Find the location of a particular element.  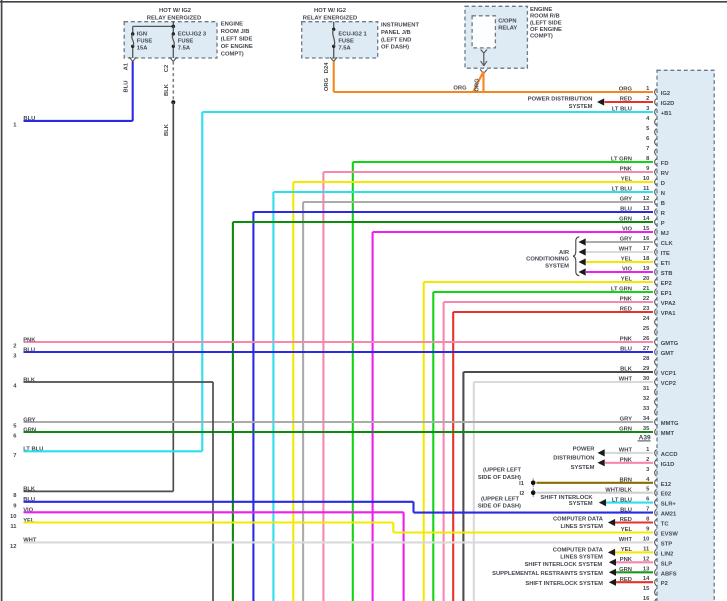

svg-text: VCP2 is located at coordinates (668, 384).